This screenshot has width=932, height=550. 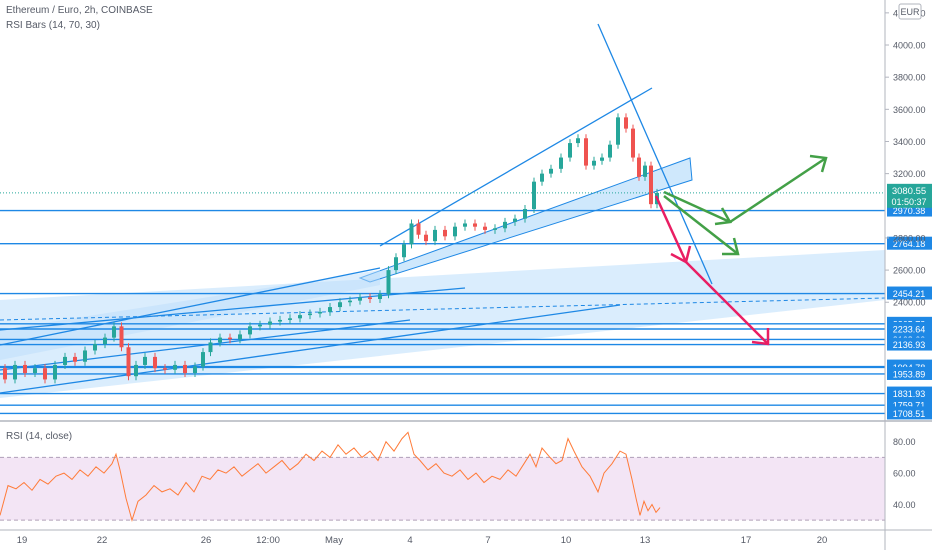 What do you see at coordinates (909, 303) in the screenshot?
I see `price-tick-label: 2400.00` at bounding box center [909, 303].